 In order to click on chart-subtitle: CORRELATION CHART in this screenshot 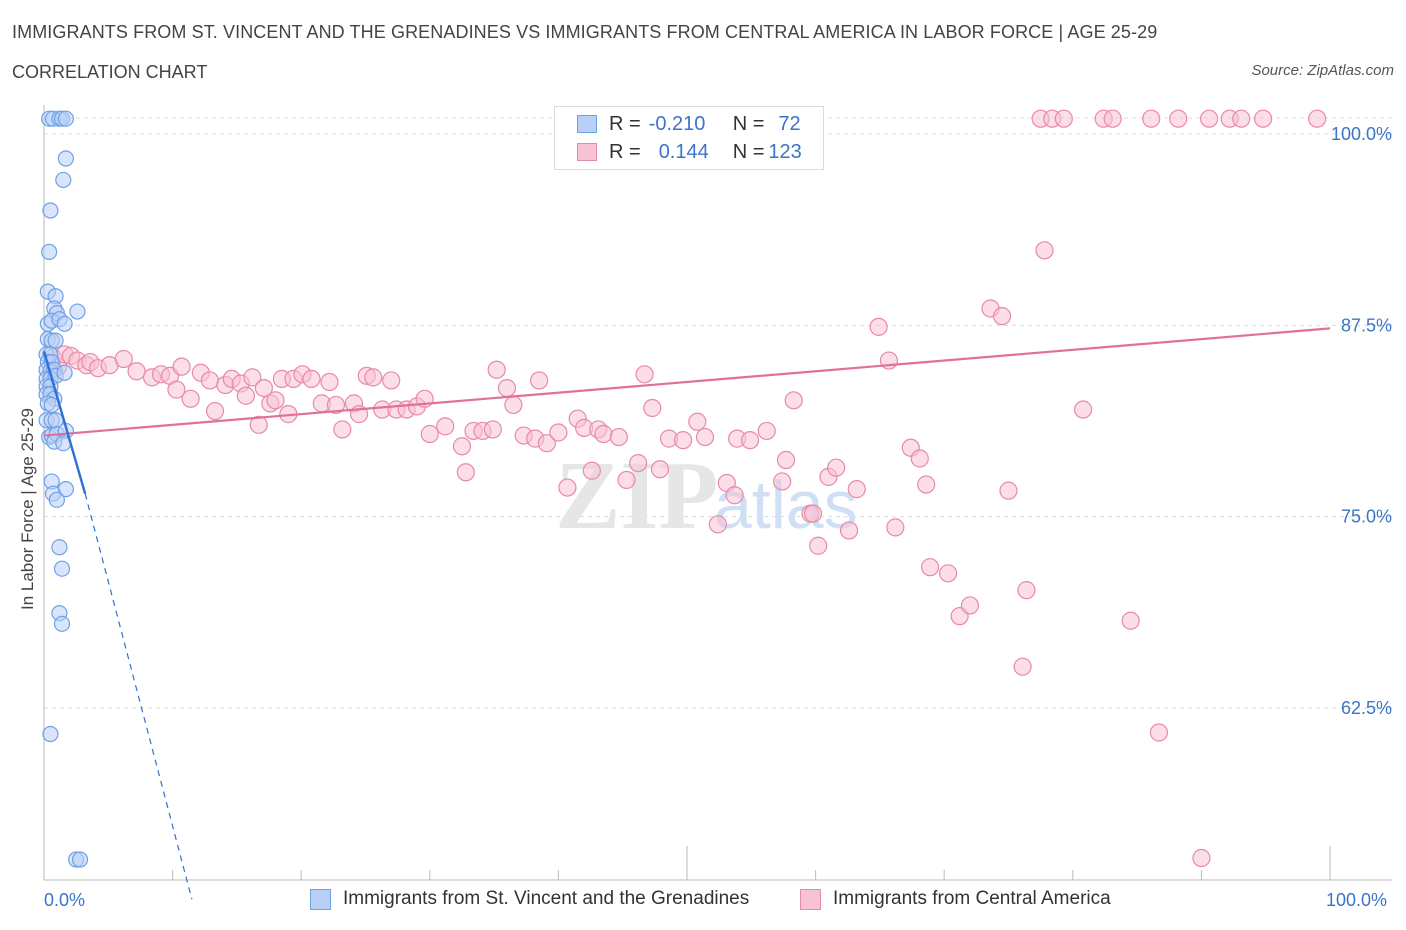, I will do `click(110, 72)`.